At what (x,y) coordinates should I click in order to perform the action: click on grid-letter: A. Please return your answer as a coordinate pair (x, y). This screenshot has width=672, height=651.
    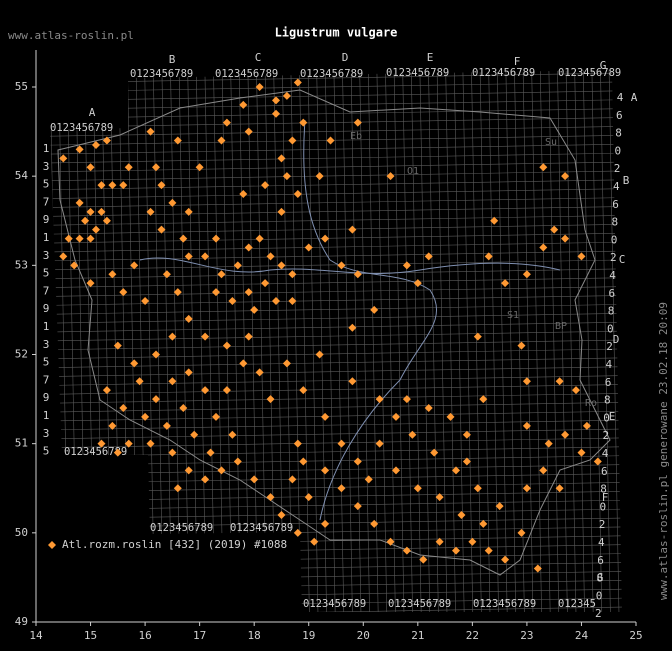
    Looking at the image, I should click on (634, 97).